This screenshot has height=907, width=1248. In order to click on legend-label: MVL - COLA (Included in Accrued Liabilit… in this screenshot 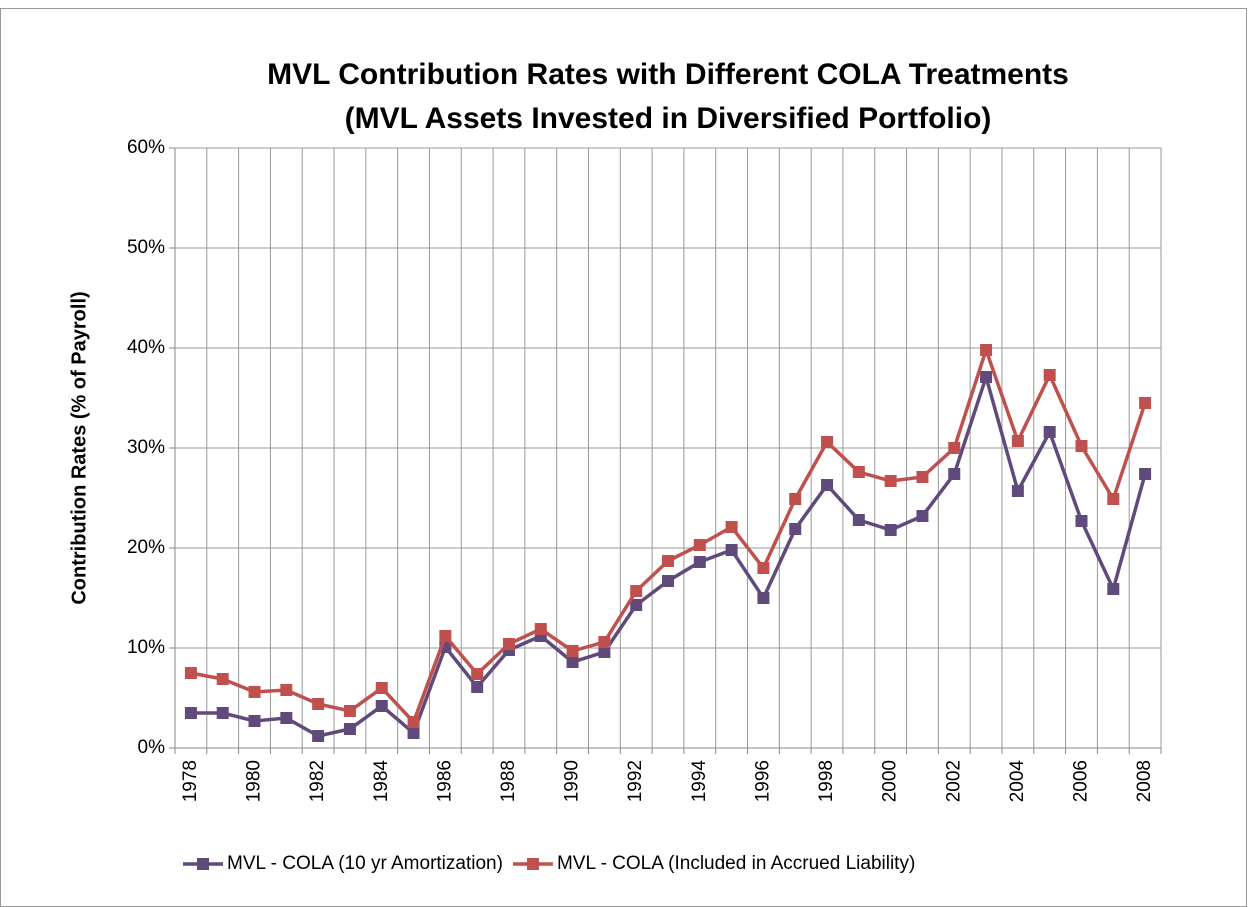, I will do `click(736, 863)`.